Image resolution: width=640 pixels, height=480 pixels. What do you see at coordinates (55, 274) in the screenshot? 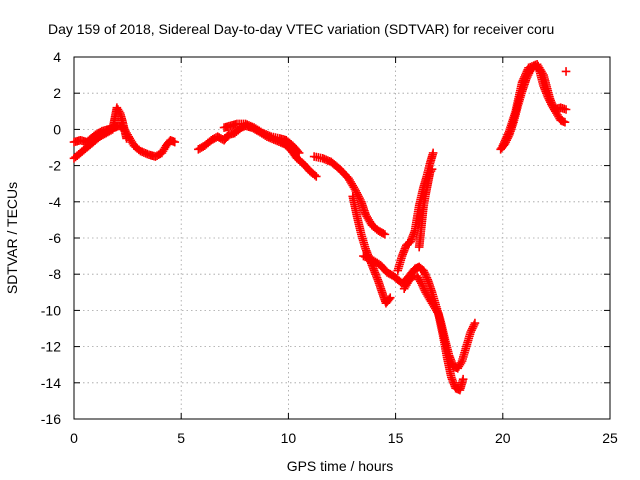
I see `y-tick-label: -8` at bounding box center [55, 274].